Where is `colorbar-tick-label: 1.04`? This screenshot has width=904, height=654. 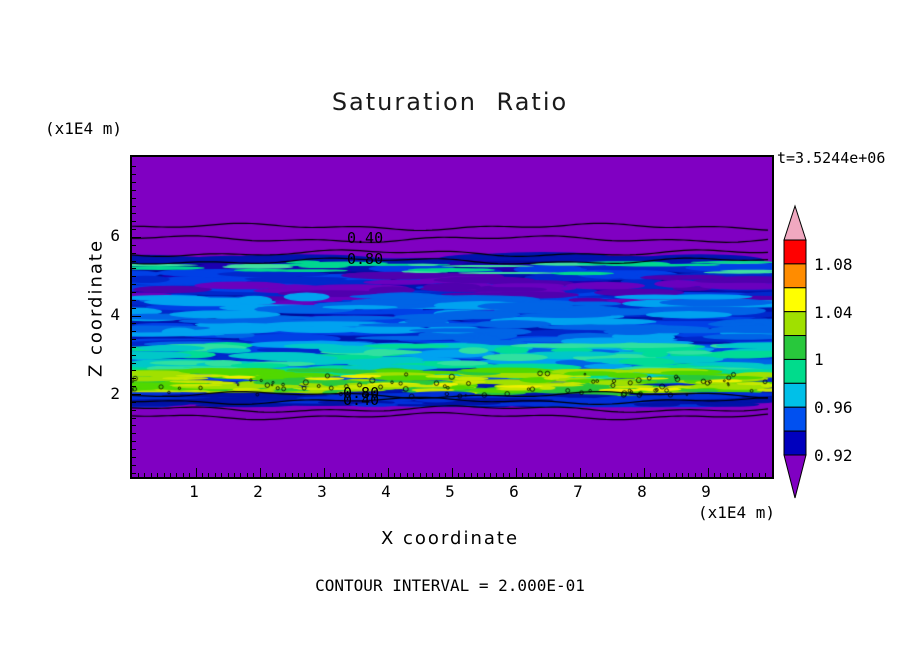 colorbar-tick-label: 1.04 is located at coordinates (833, 312).